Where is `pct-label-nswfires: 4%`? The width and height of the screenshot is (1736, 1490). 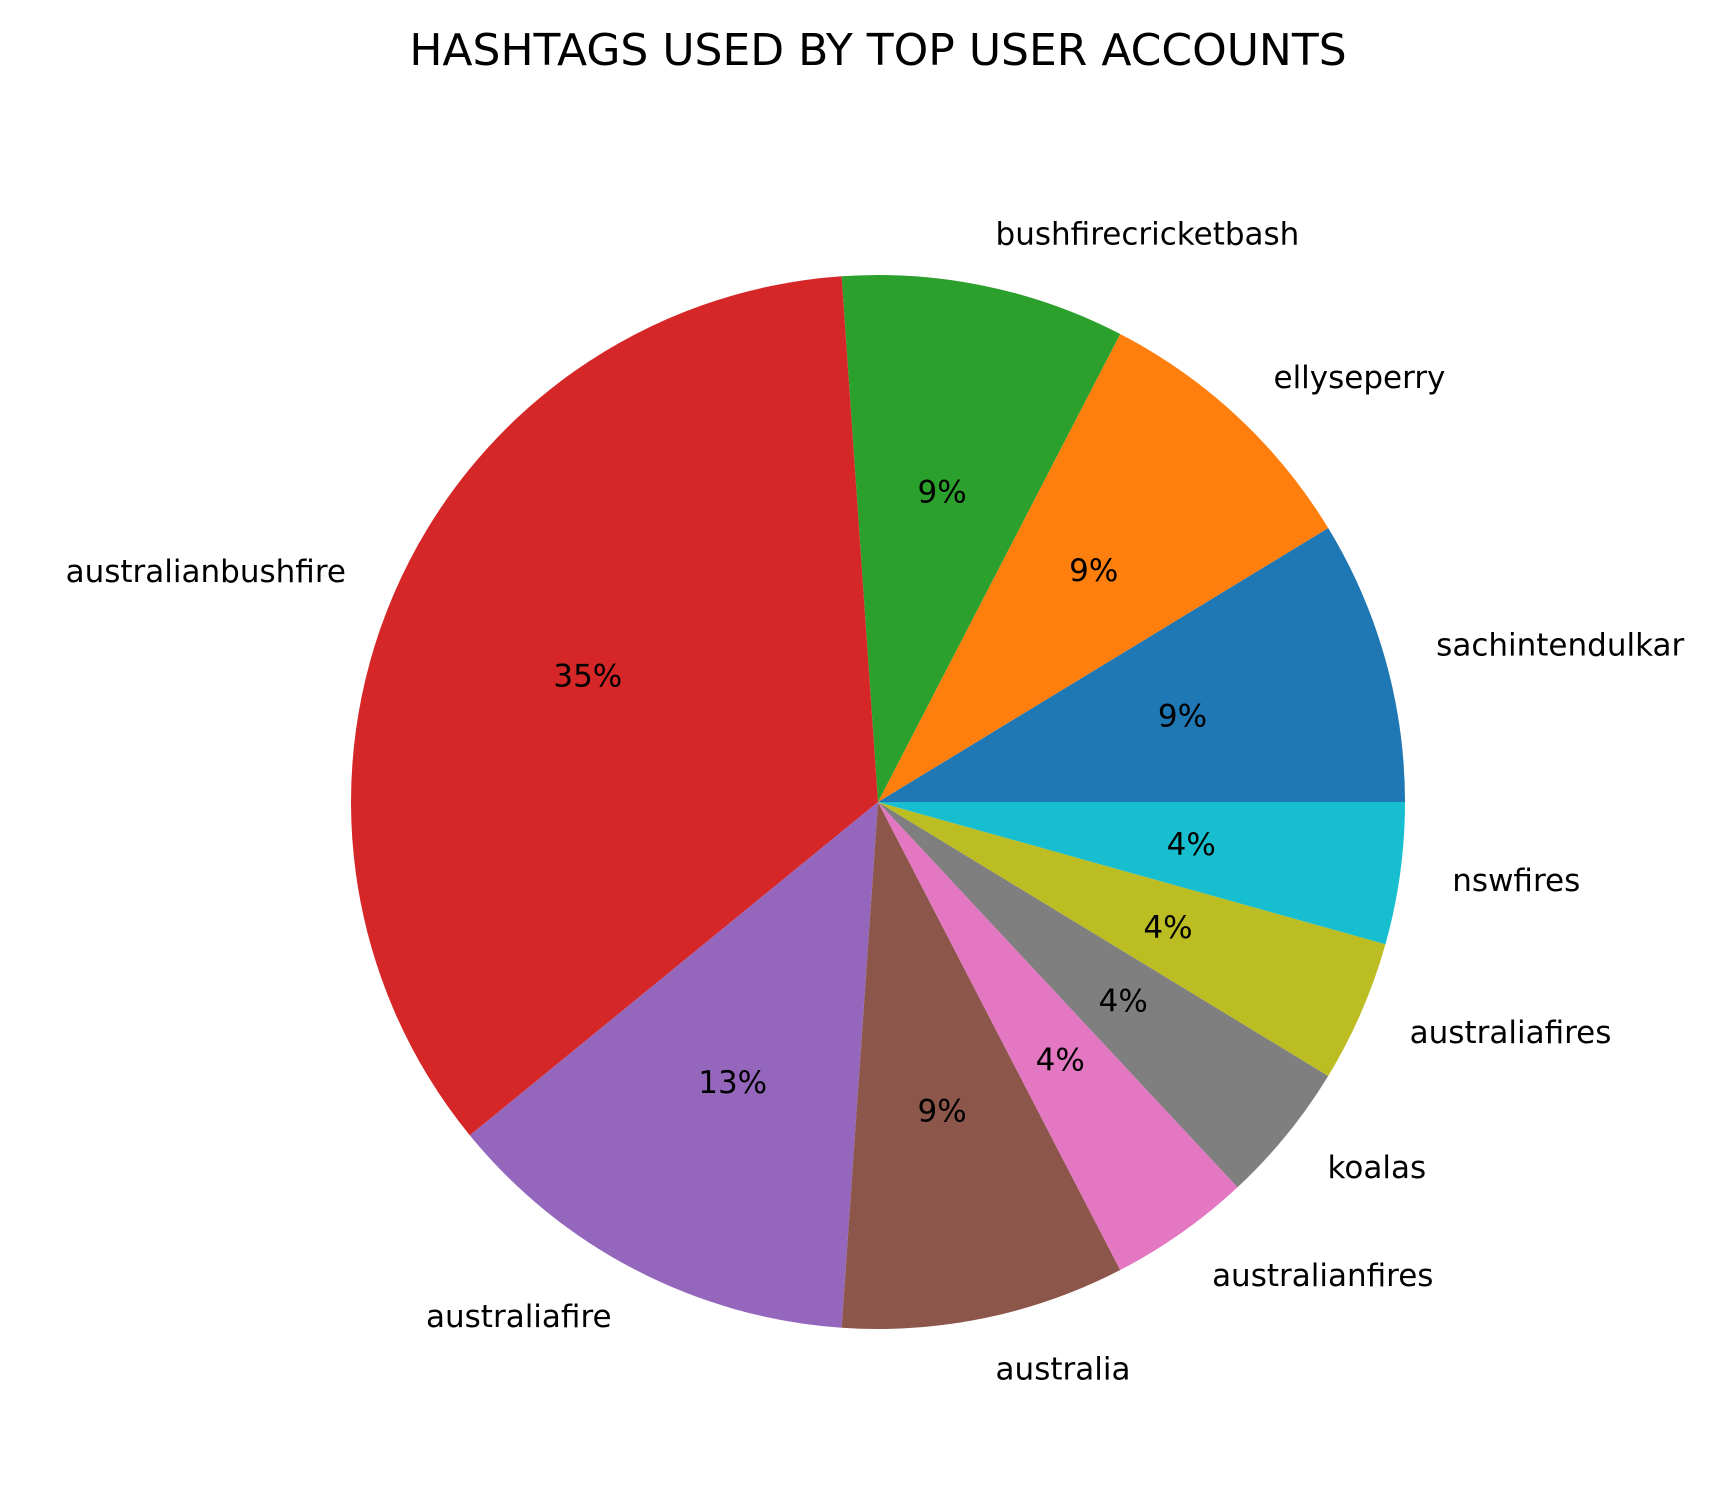
pct-label-nswfires: 4% is located at coordinates (1191, 845).